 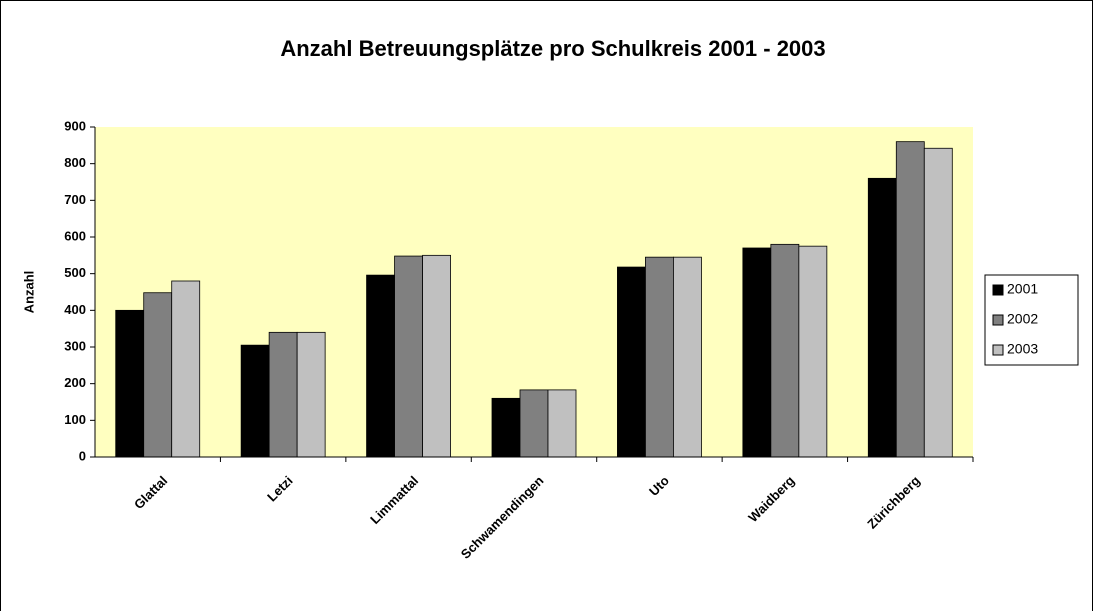 What do you see at coordinates (75, 309) in the screenshot?
I see `y-tick-label: 400` at bounding box center [75, 309].